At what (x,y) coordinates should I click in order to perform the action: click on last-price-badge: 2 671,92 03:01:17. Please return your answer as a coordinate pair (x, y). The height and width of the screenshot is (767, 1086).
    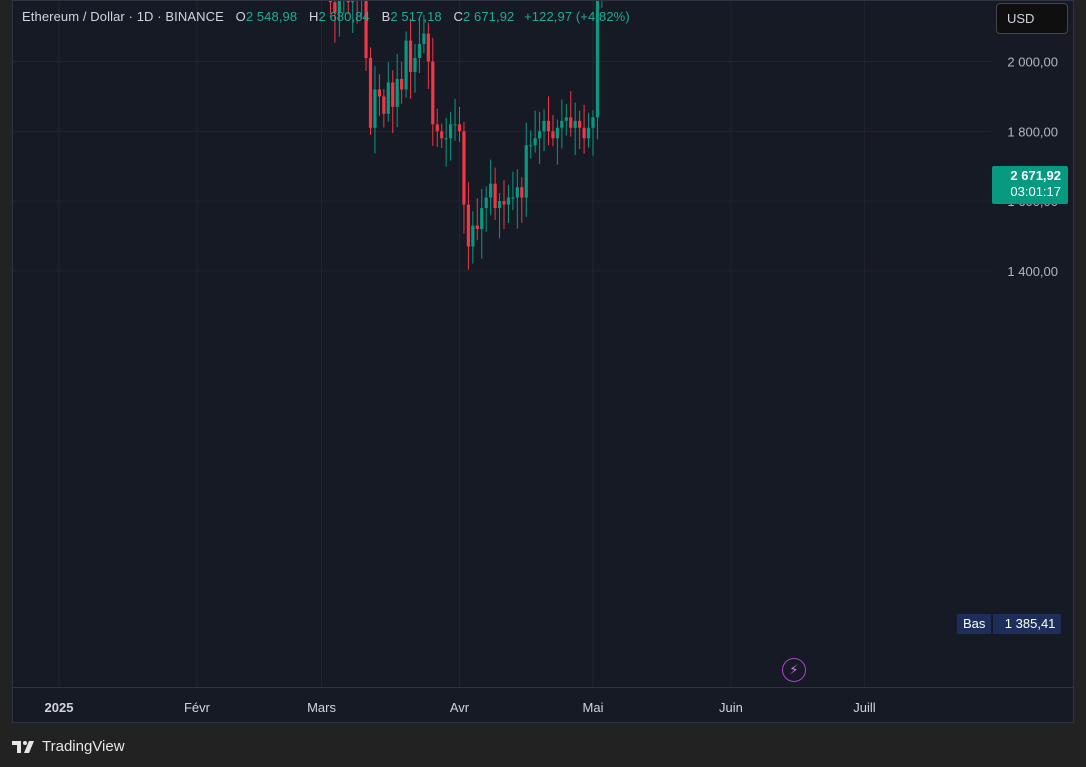
    Looking at the image, I should click on (1030, 185).